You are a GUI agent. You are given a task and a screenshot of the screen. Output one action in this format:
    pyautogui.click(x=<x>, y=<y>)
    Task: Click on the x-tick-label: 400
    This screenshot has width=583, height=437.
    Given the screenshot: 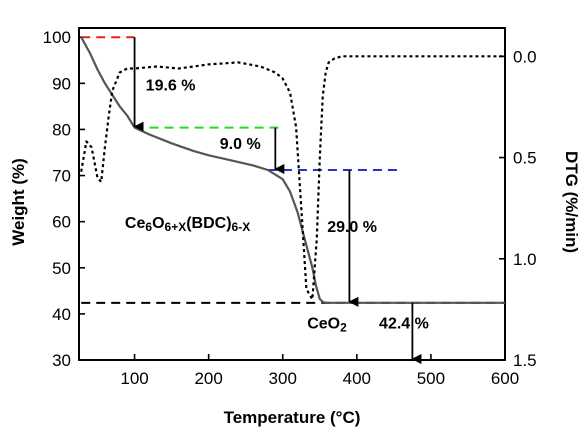 What is the action you would take?
    pyautogui.click(x=357, y=378)
    